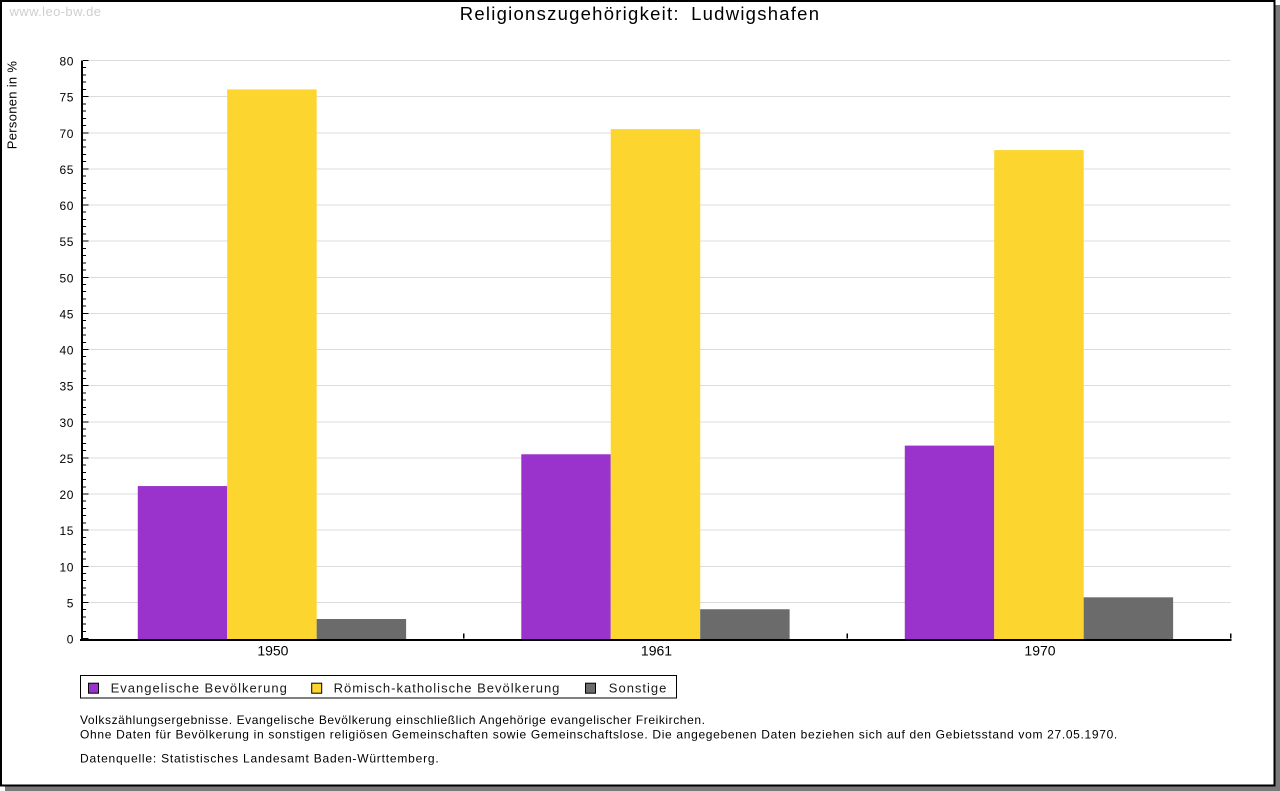  I want to click on svg-text: 25, so click(67, 459).